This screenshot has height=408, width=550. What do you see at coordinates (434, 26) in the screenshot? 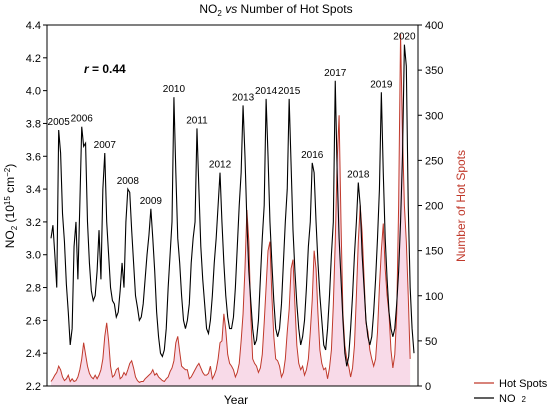
I see `right-tick-label: 400` at bounding box center [434, 26].